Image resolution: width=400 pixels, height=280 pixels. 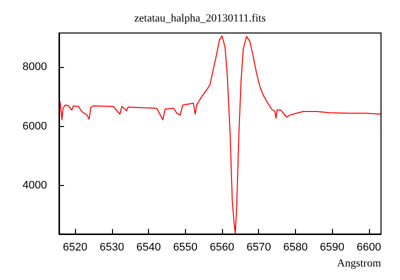 I want to click on y-tick-label: 6000, so click(x=34, y=126).